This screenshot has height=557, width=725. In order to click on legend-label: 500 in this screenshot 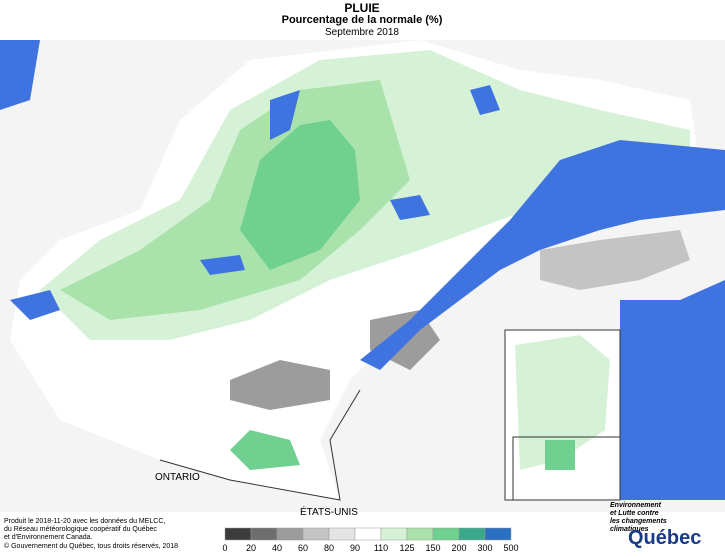, I will do `click(510, 547)`.